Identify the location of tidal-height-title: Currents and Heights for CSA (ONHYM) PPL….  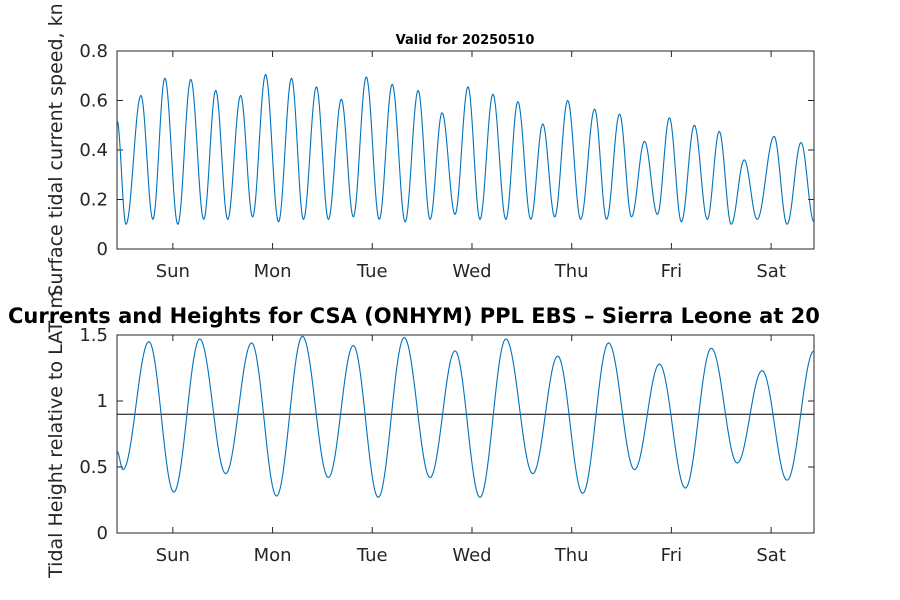
(414, 316).